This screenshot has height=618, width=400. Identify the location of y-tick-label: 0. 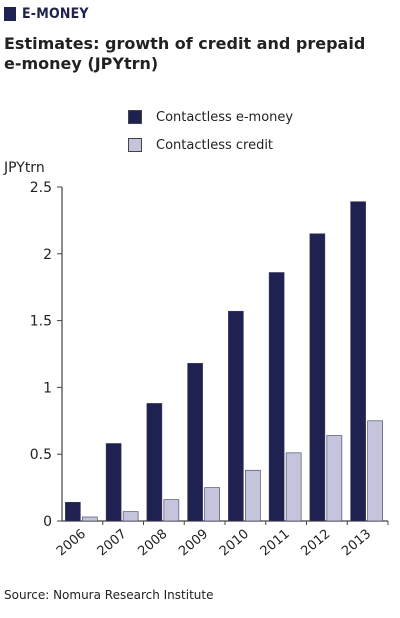
(47, 522).